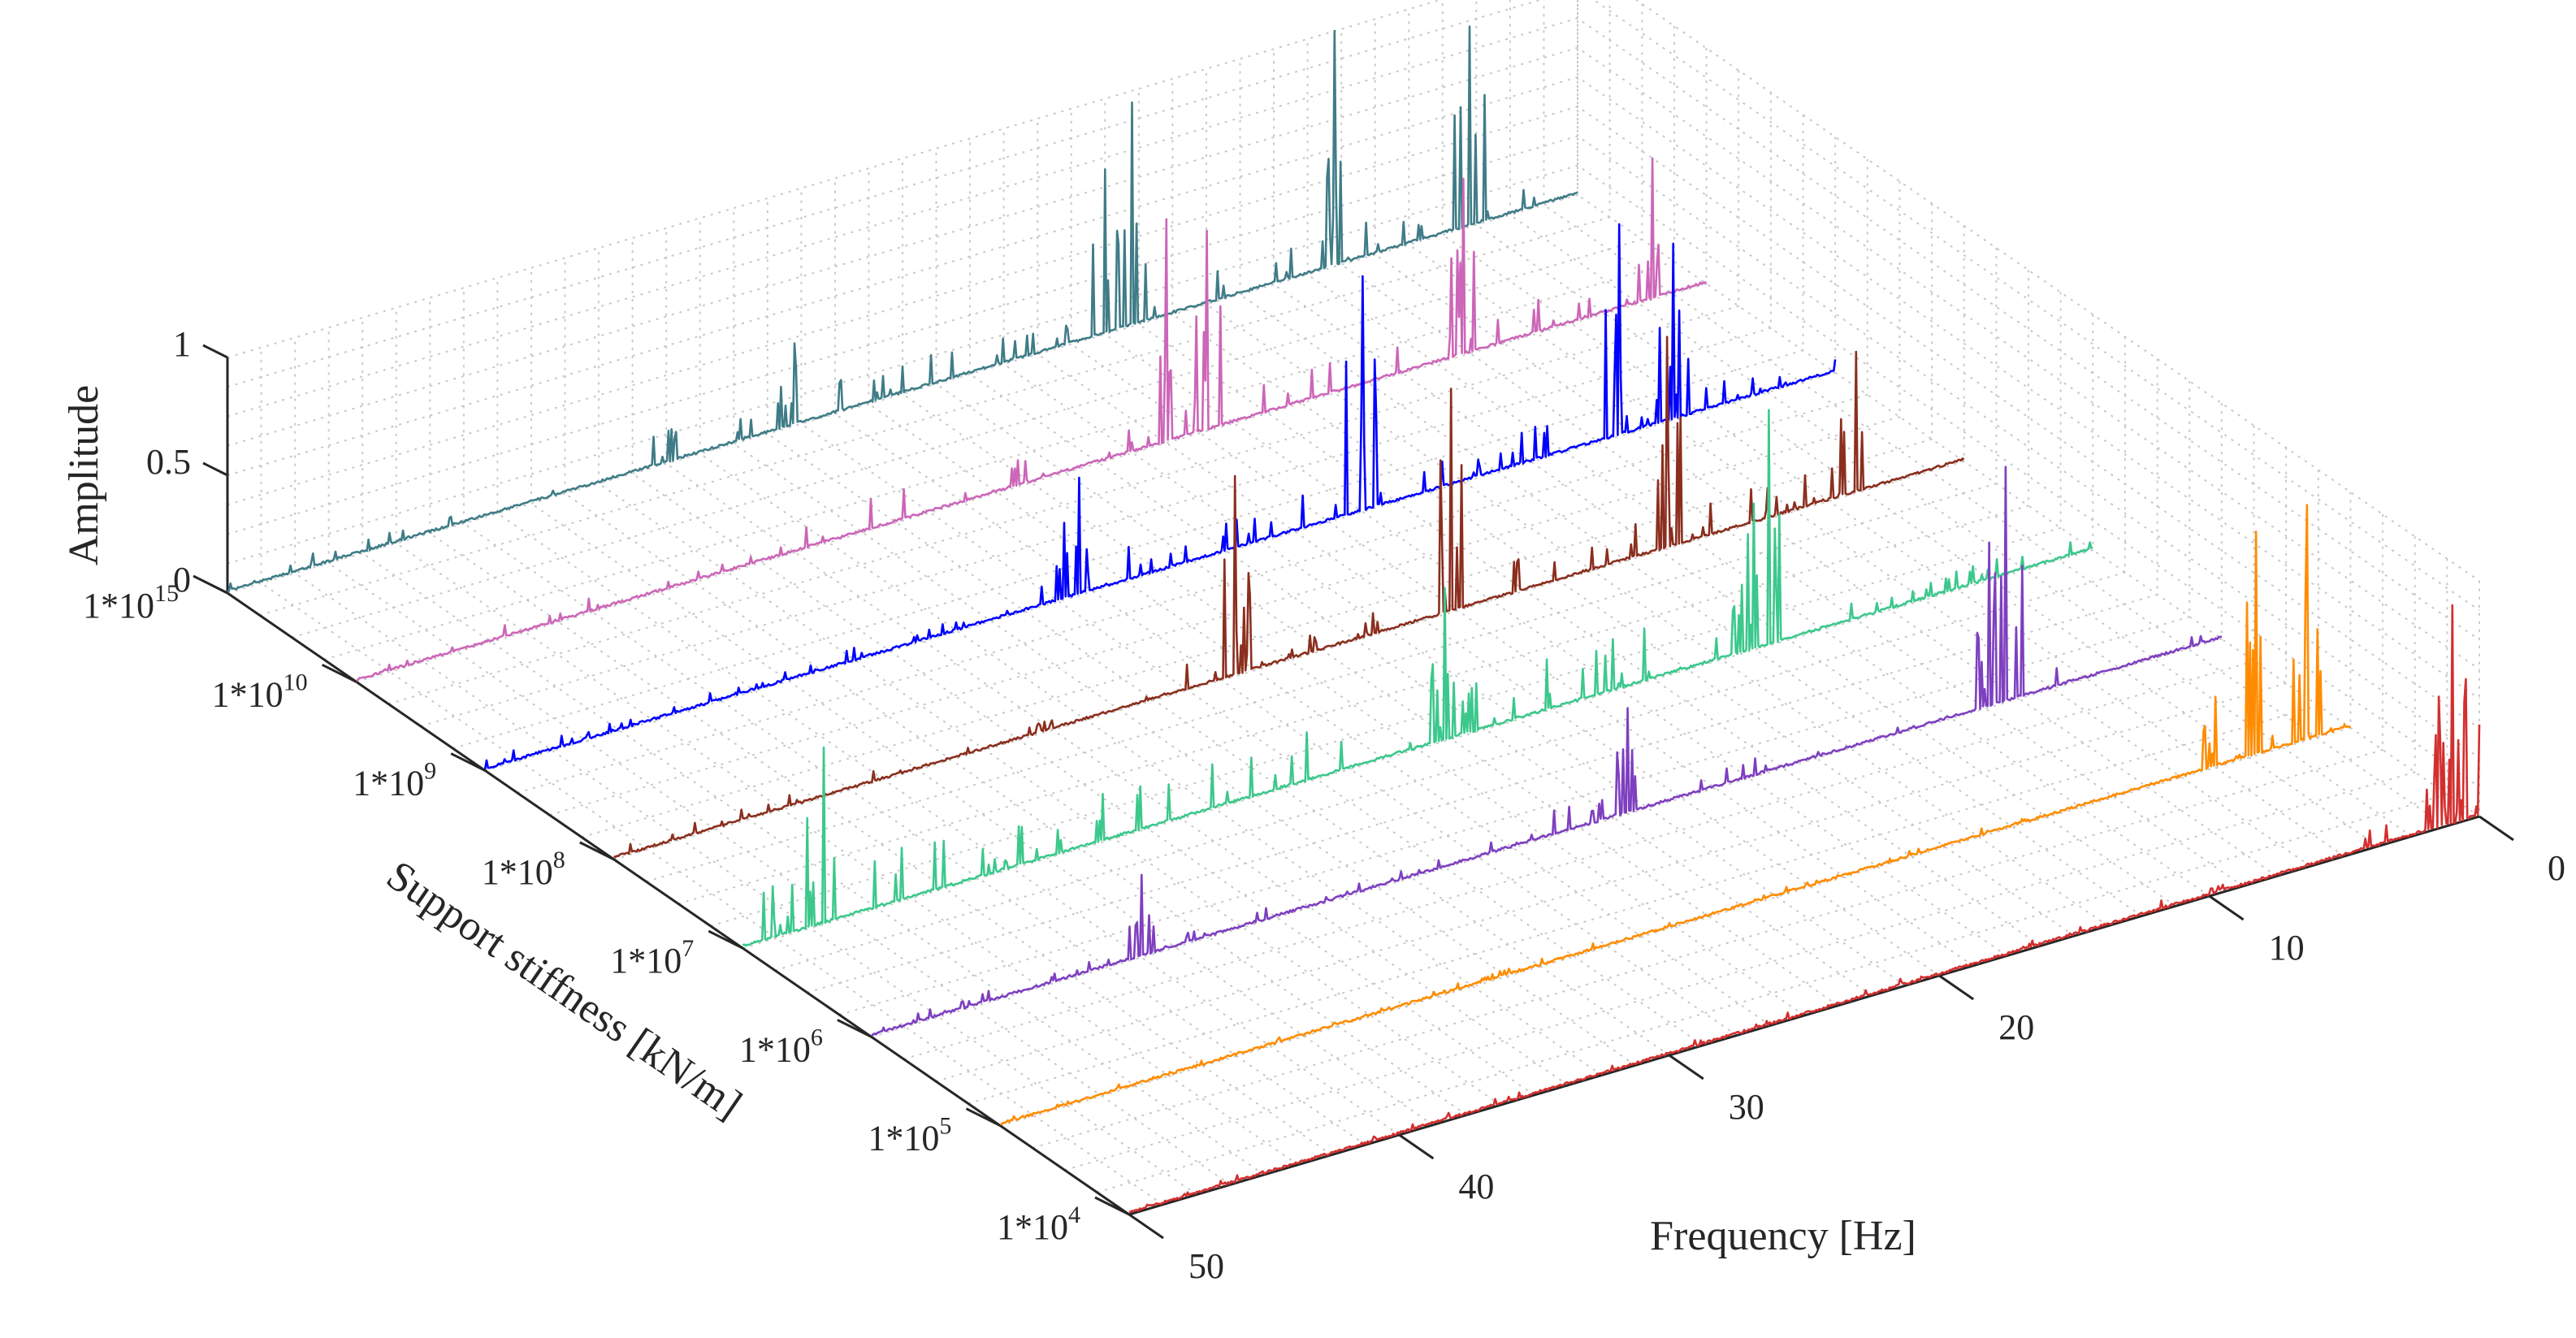  What do you see at coordinates (131, 603) in the screenshot?
I see `stiffness-tick-label: 1*1015` at bounding box center [131, 603].